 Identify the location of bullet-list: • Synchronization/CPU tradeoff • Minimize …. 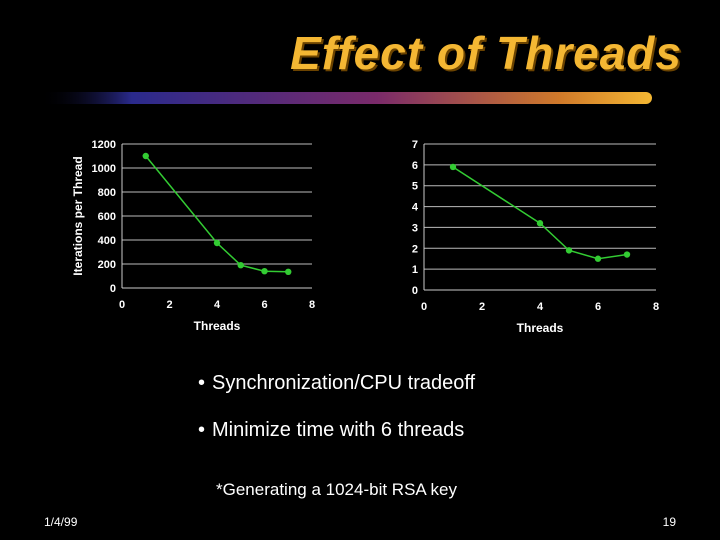
(336, 419).